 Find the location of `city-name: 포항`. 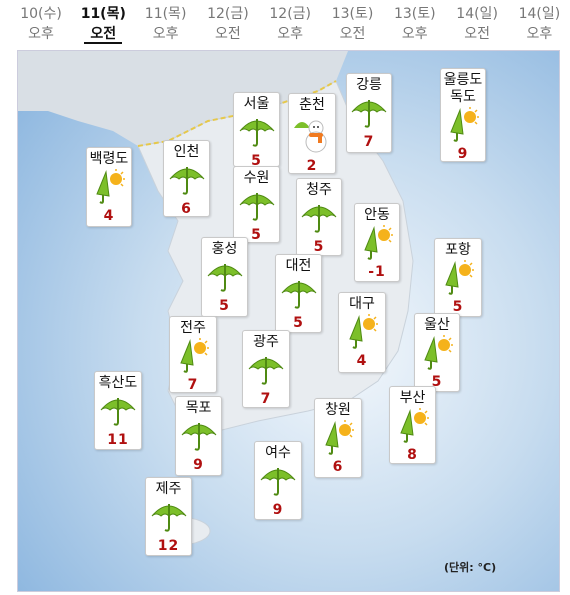

city-name: 포항 is located at coordinates (458, 250).